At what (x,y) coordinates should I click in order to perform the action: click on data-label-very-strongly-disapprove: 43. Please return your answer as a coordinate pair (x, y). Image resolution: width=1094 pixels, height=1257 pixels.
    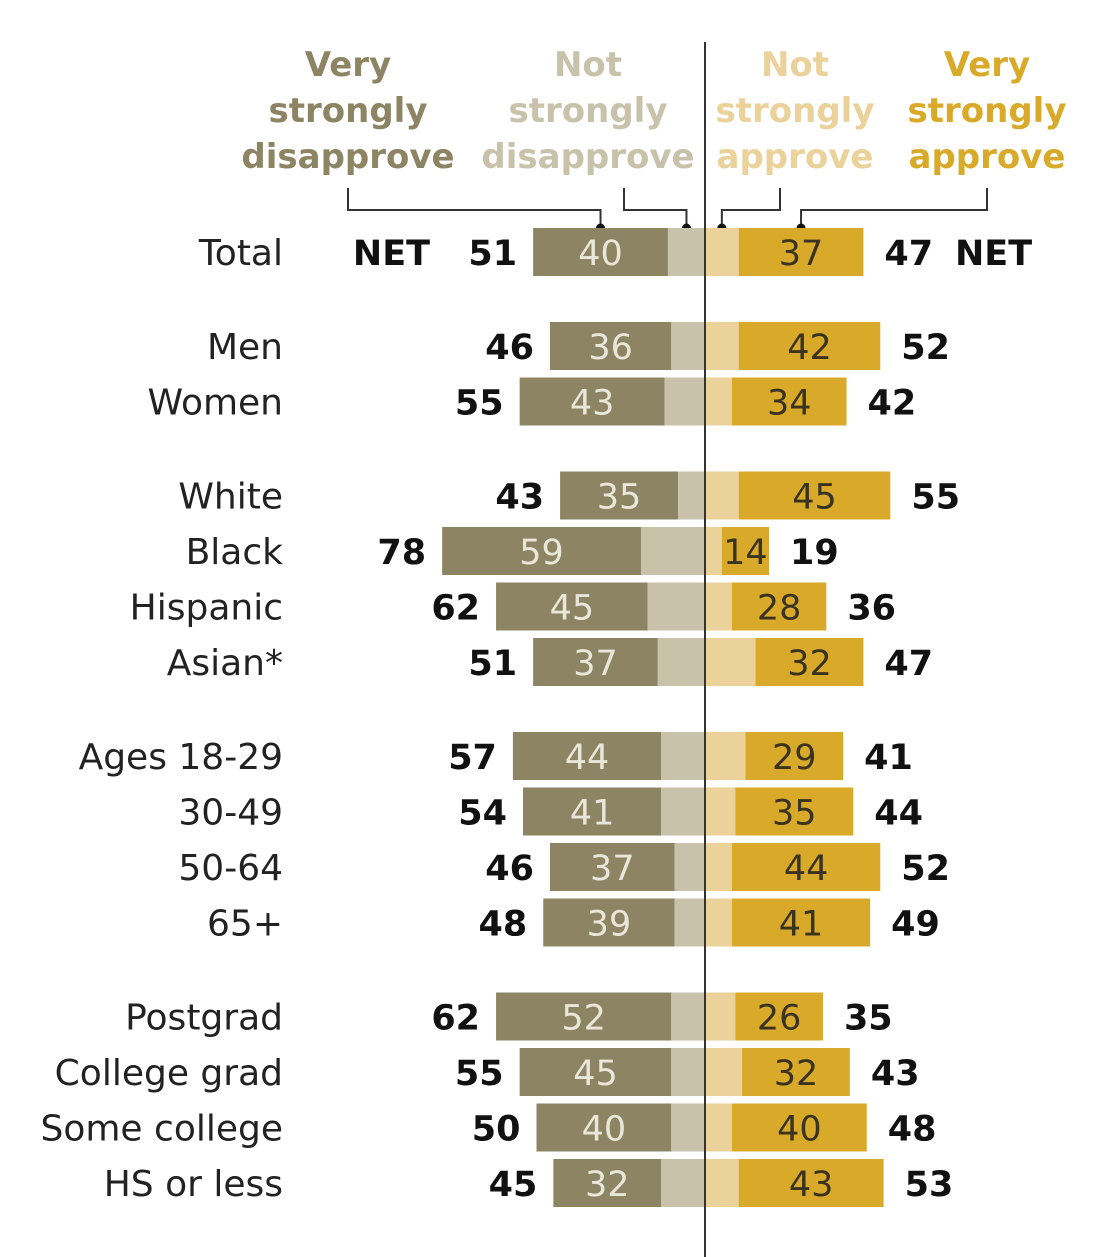
    Looking at the image, I should click on (592, 404).